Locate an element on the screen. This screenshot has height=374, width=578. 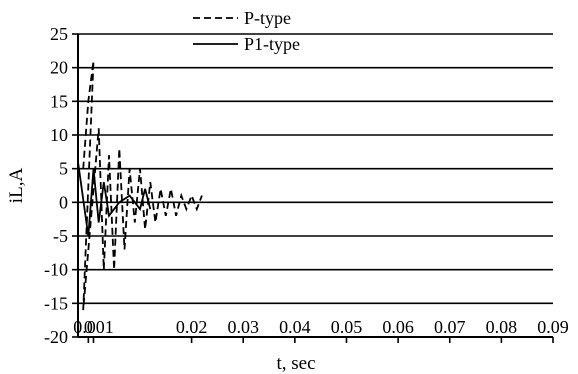
x-tick-label: 0.08 is located at coordinates (502, 327).